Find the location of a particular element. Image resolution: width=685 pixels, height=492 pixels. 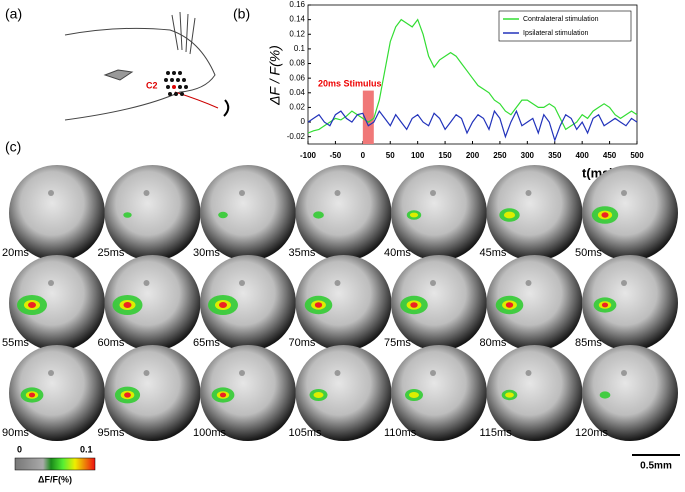

x-tick-label: 0 is located at coordinates (363, 155).